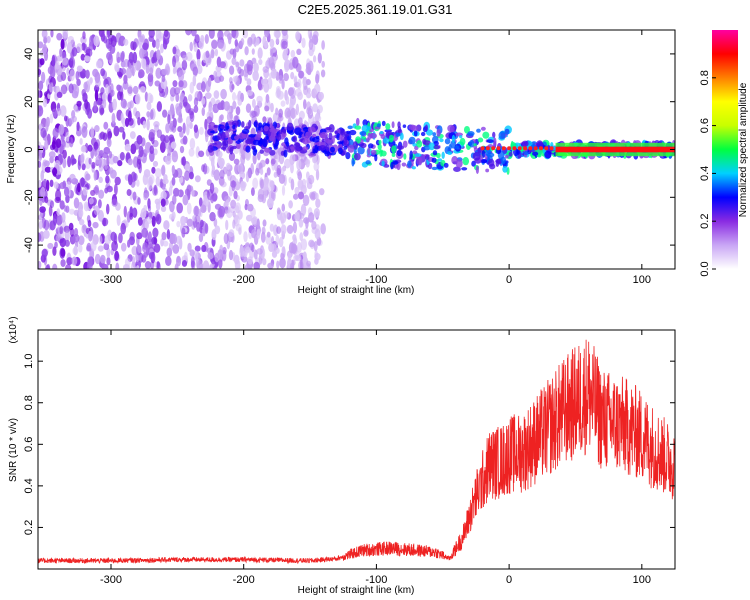  What do you see at coordinates (705, 125) in the screenshot?
I see `colorbar-tick-label: 0.6` at bounding box center [705, 125].